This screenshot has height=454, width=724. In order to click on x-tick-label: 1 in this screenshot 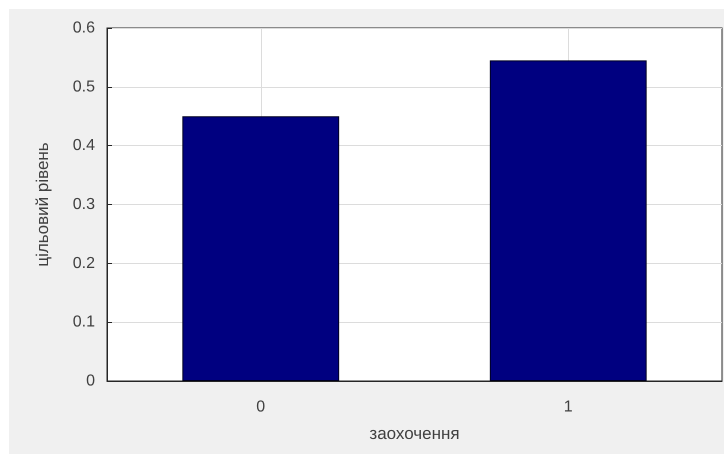, I will do `click(568, 407)`.